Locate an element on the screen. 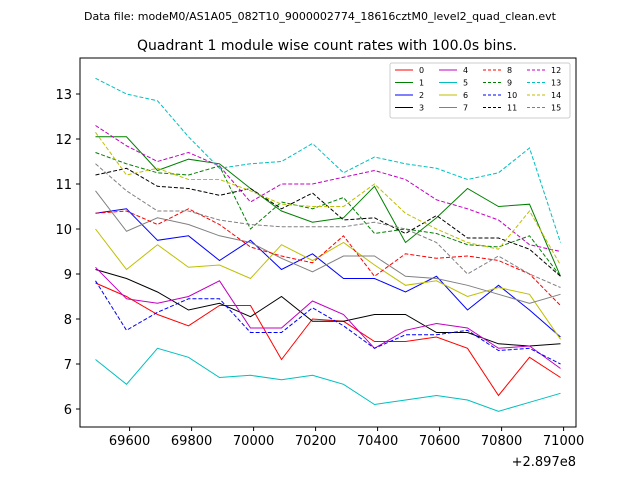  legend-label-7: 7 is located at coordinates (465, 108).